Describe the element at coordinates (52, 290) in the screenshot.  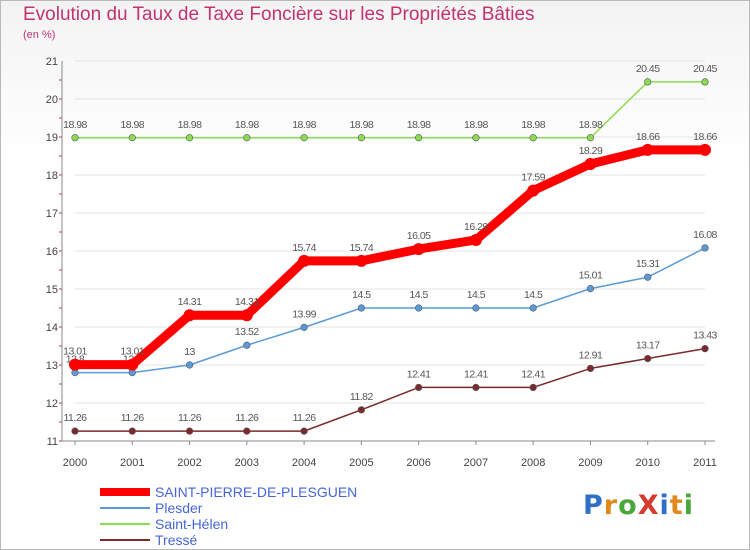
I see `y-tick-label: 15` at that location.